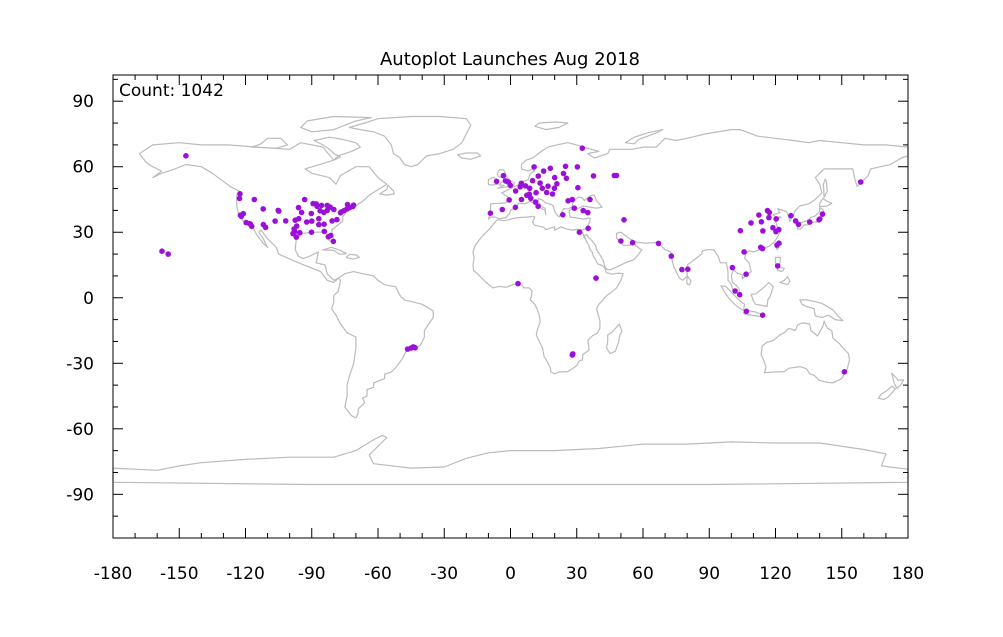 This screenshot has height=637, width=1003. What do you see at coordinates (505, 179) in the screenshot?
I see `britain-outline` at bounding box center [505, 179].